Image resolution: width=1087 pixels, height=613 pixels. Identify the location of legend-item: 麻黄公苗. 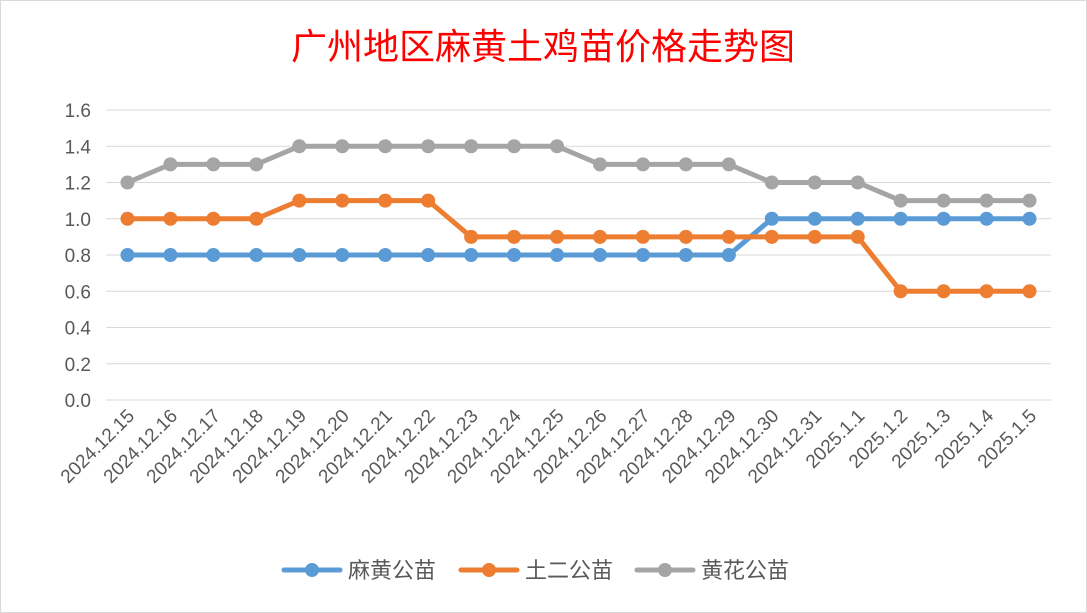
(358, 571).